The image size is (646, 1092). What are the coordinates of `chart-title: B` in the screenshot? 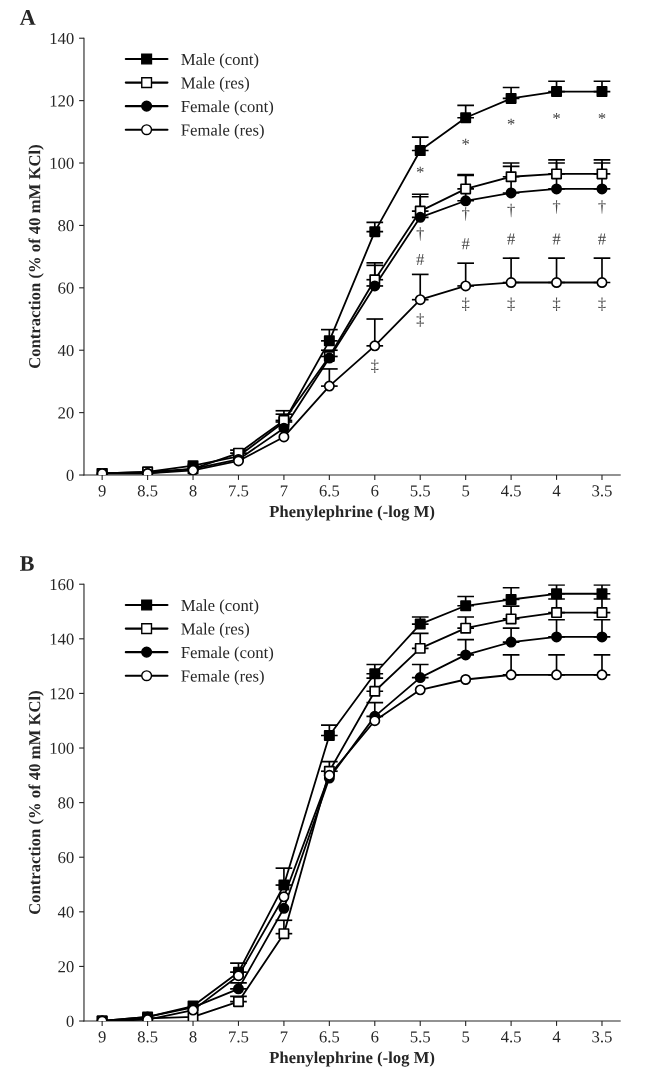 It's located at (27, 563).